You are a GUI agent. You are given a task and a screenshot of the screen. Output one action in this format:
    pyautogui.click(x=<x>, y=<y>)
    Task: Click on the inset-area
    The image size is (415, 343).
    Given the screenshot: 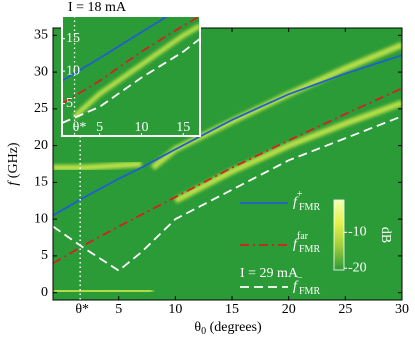 What is the action you would take?
    pyautogui.click(x=131, y=76)
    